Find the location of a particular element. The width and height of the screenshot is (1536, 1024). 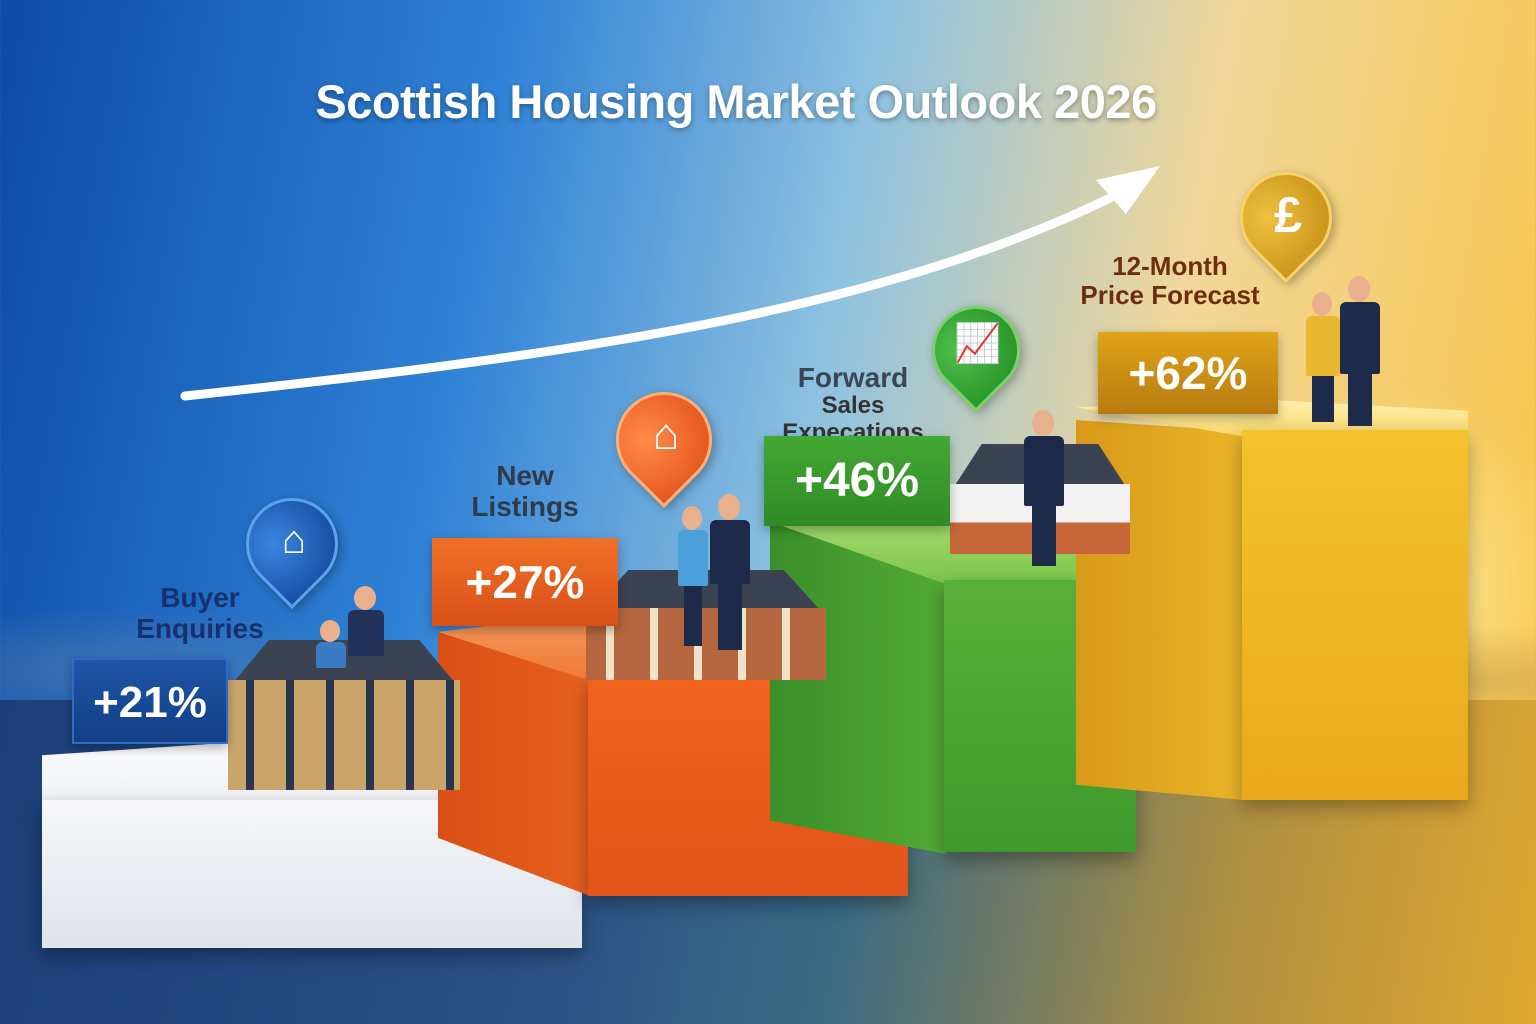

tenement-building-illustration is located at coordinates (344, 715).